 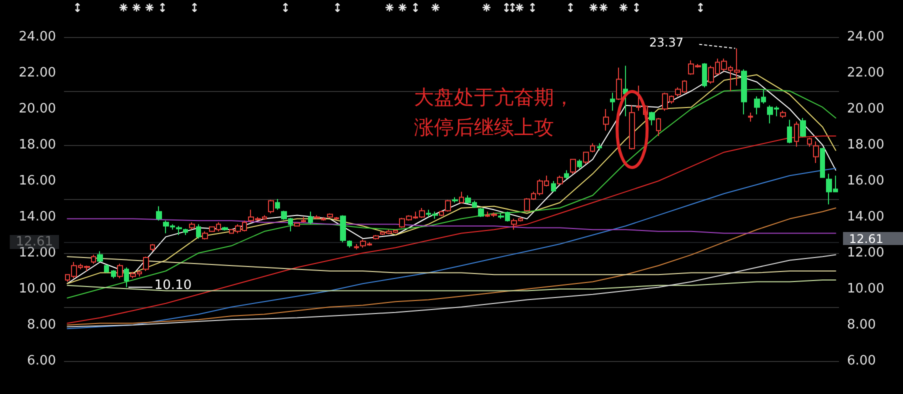 I want to click on y2-tick-label: 12.00, so click(x=865, y=253).